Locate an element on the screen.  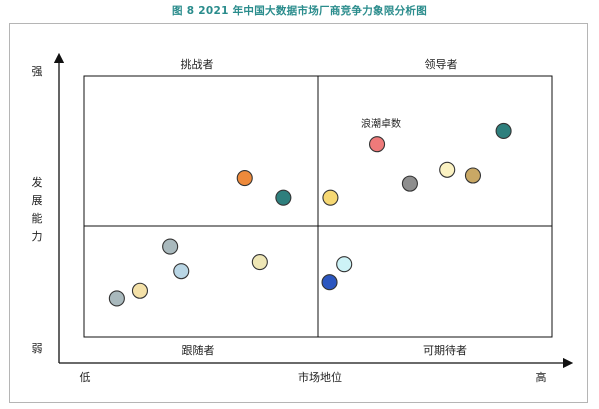
x-low-label: 低 is located at coordinates (85, 377).